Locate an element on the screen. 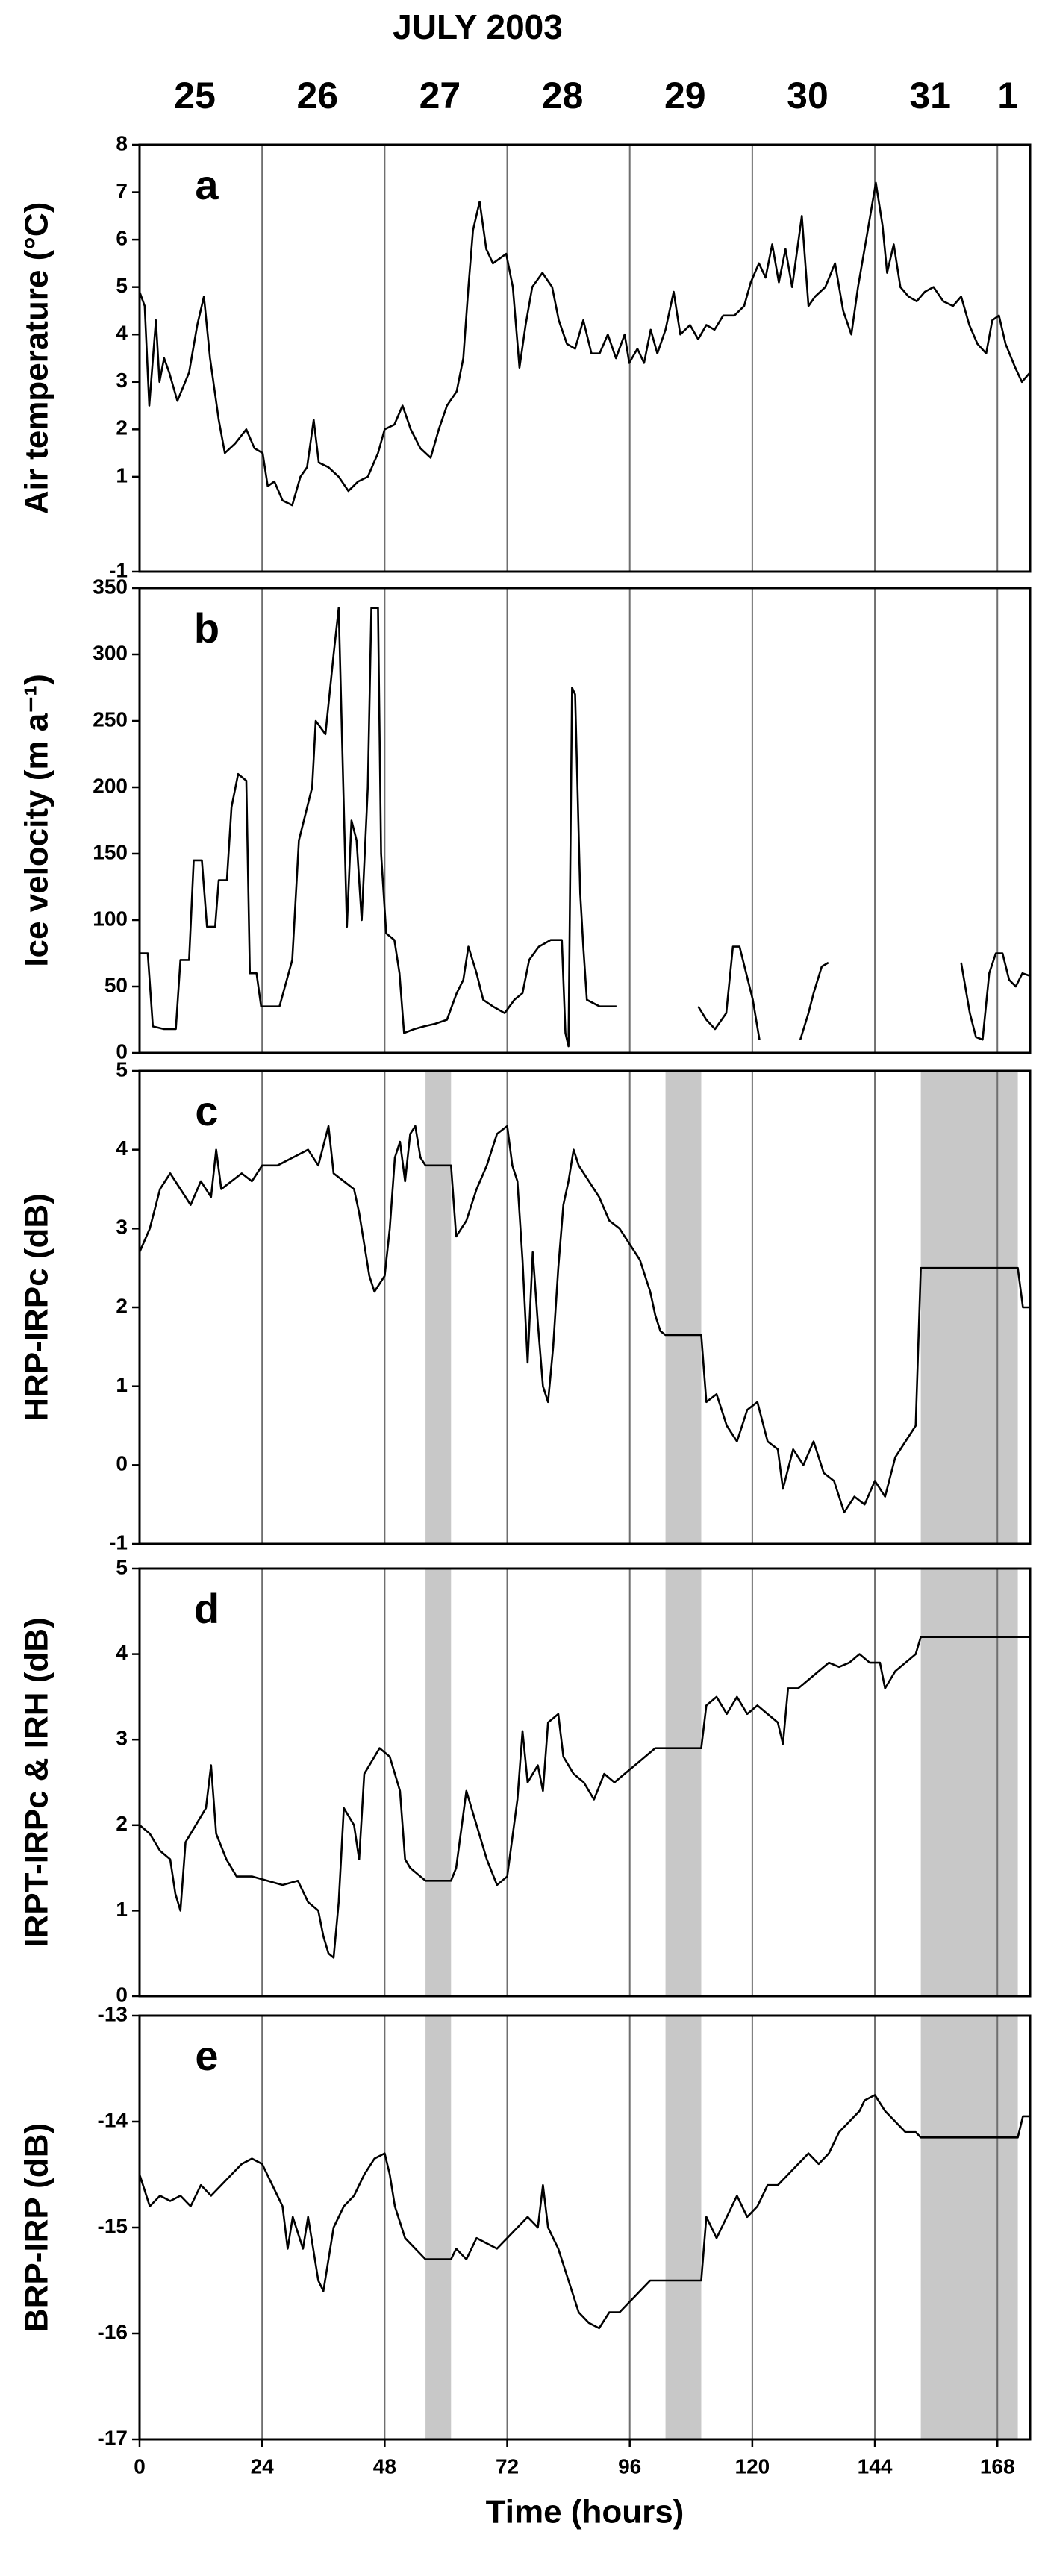 The image size is (1045, 2576). day-label: 27 is located at coordinates (440, 95).